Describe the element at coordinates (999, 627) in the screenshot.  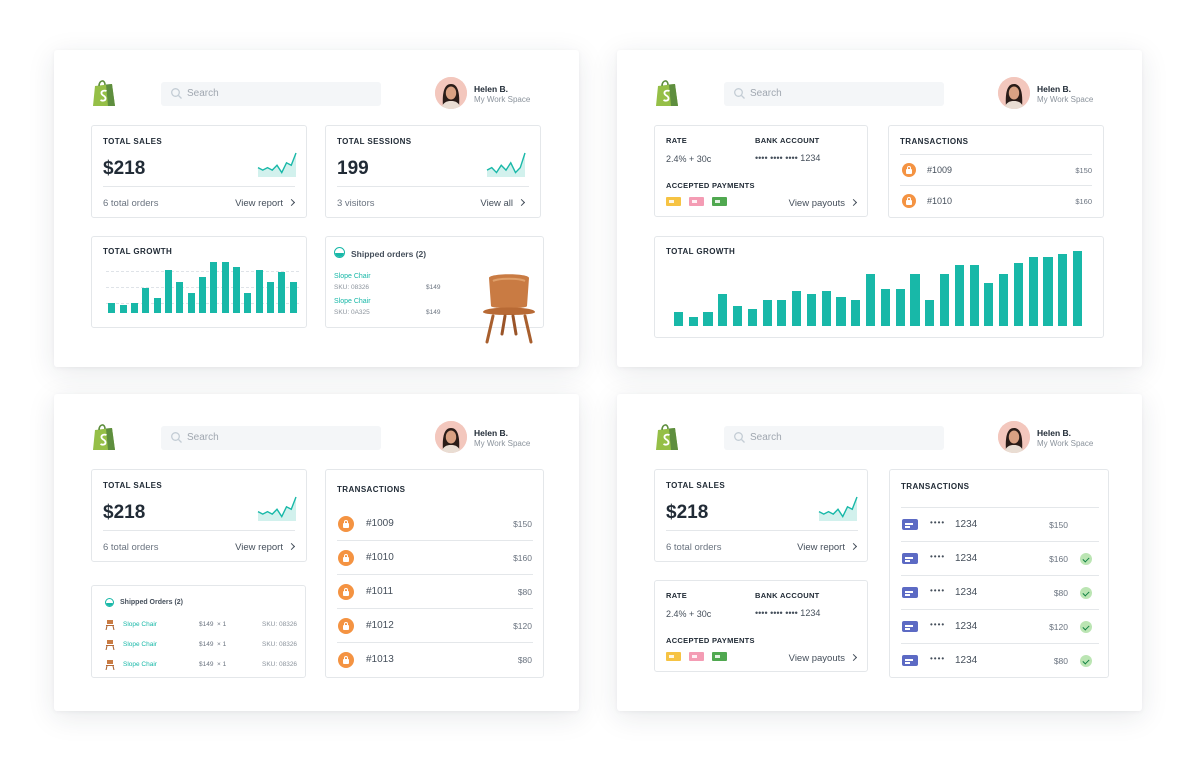
I see `transaction-row: •••• 1234 $120` at that location.